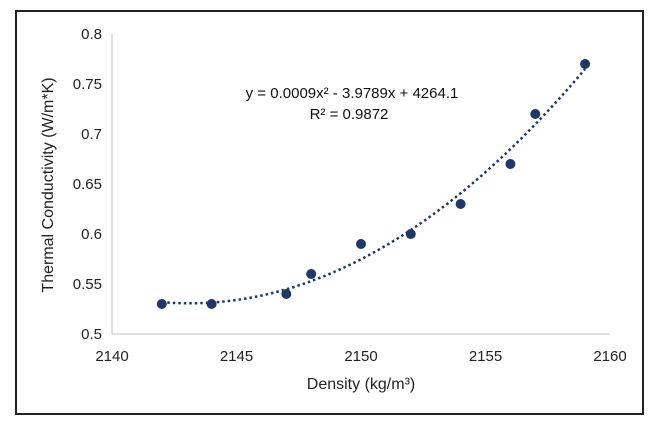 The width and height of the screenshot is (662, 434). I want to click on r-squared: R² = 0.9872, so click(349, 114).